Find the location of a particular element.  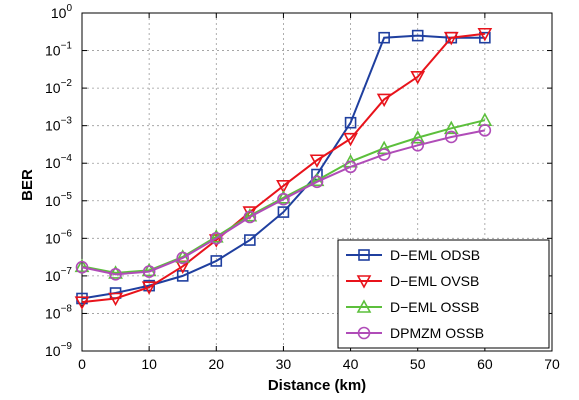

y-tick-label: 10⁻¹ is located at coordinates (58, 50).